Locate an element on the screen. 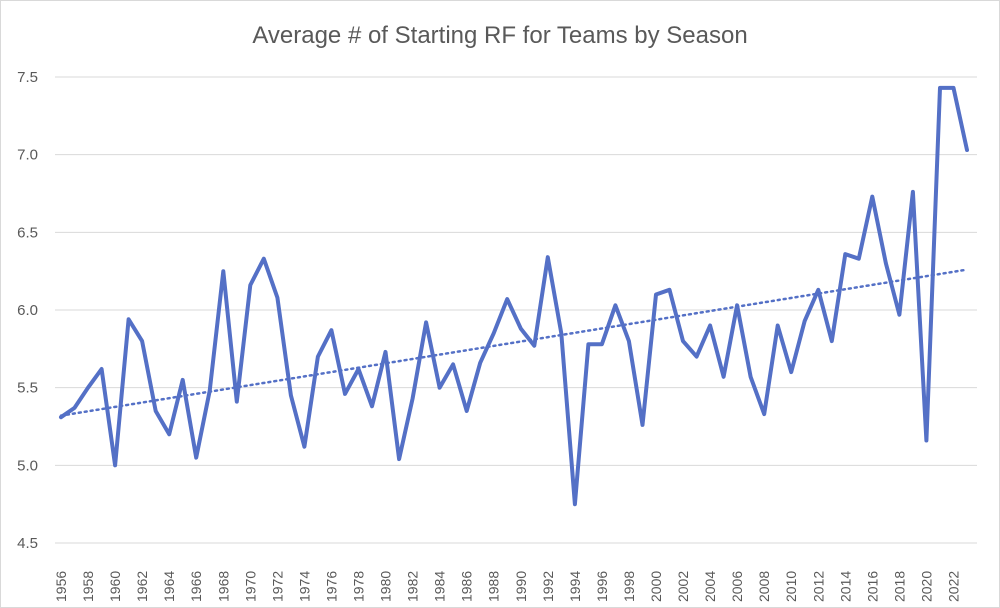  x-tick-label: 1970 is located at coordinates (250, 586).